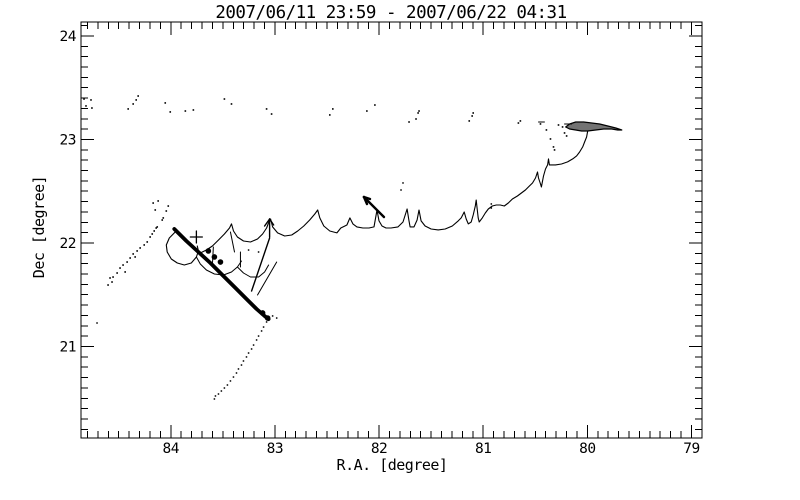  Describe the element at coordinates (394, 192) in the screenshot. I see `series-main-trajectory` at that location.